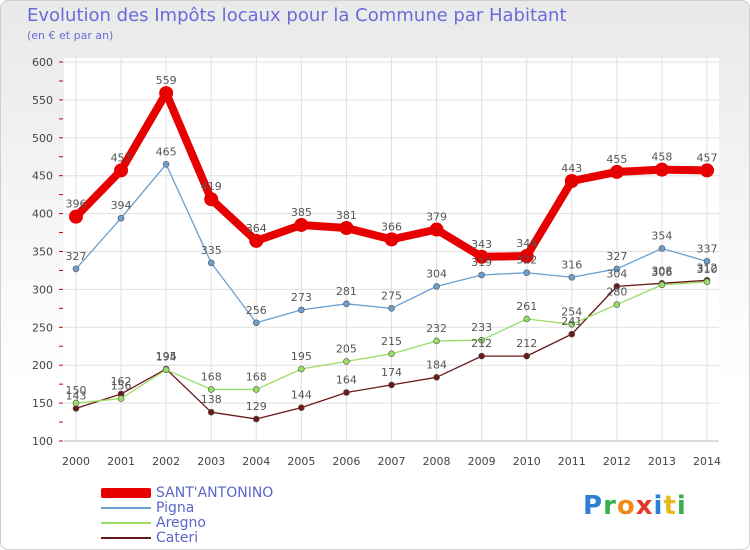  Describe the element at coordinates (635, 506) in the screenshot. I see `proxiti-logo: Proxiti` at that location.